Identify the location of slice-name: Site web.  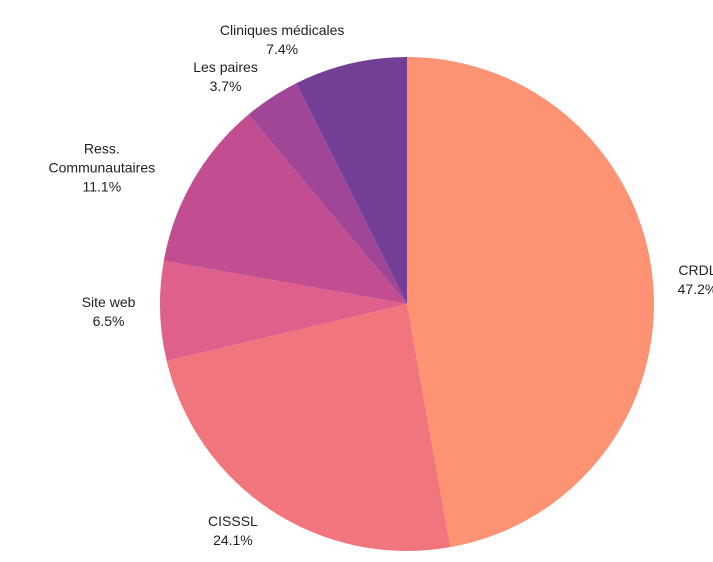
(108, 301).